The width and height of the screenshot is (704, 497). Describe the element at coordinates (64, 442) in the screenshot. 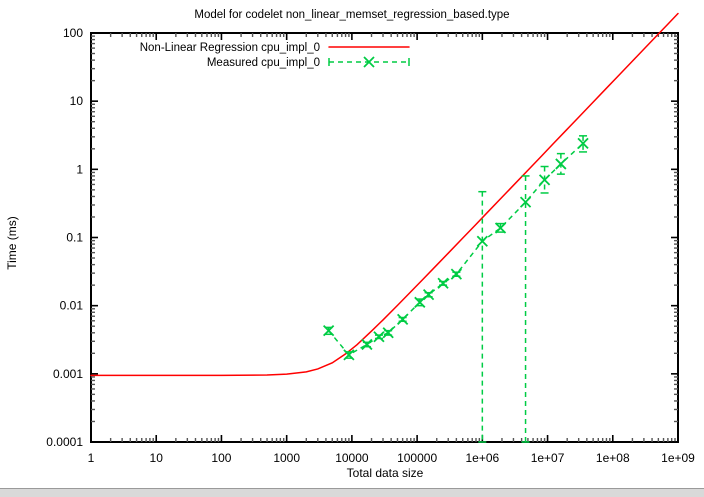

I see `y-tick-label: 0.0001` at that location.